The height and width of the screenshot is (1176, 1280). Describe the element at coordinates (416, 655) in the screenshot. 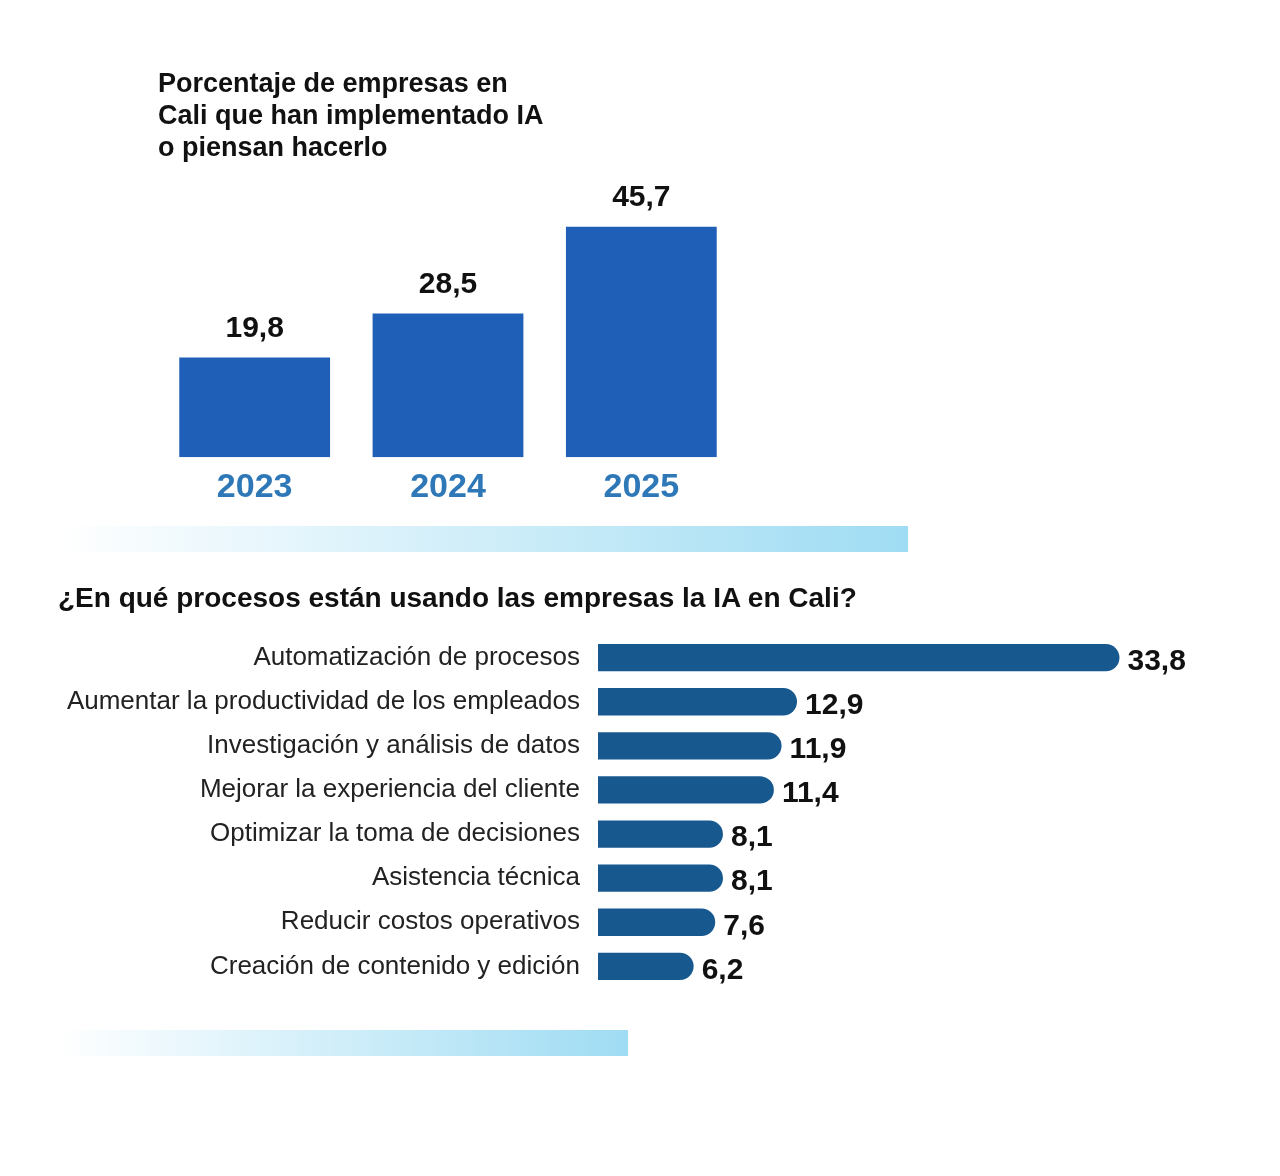

I see `y-tick-label: Automatización de procesos` at that location.